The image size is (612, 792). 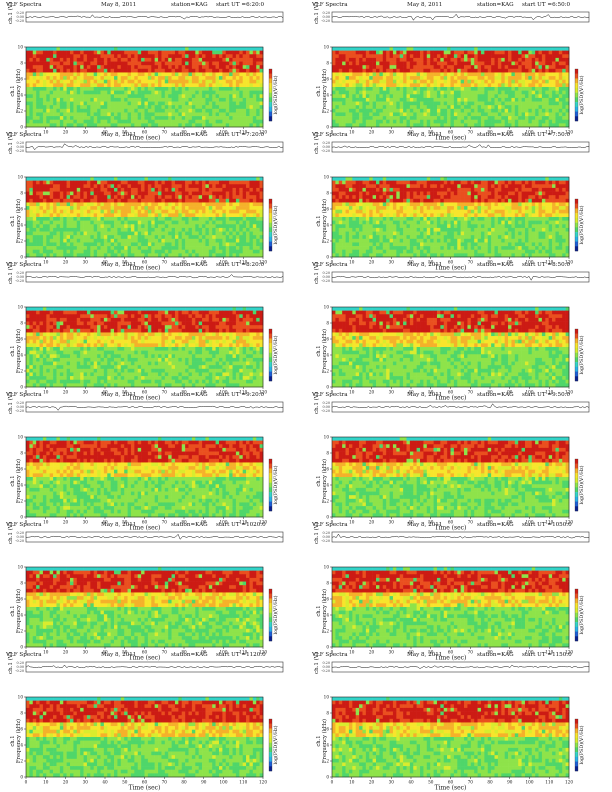 What do you see at coordinates (352, 132) in the screenshot?
I see `x-tick-label: 10` at bounding box center [352, 132].